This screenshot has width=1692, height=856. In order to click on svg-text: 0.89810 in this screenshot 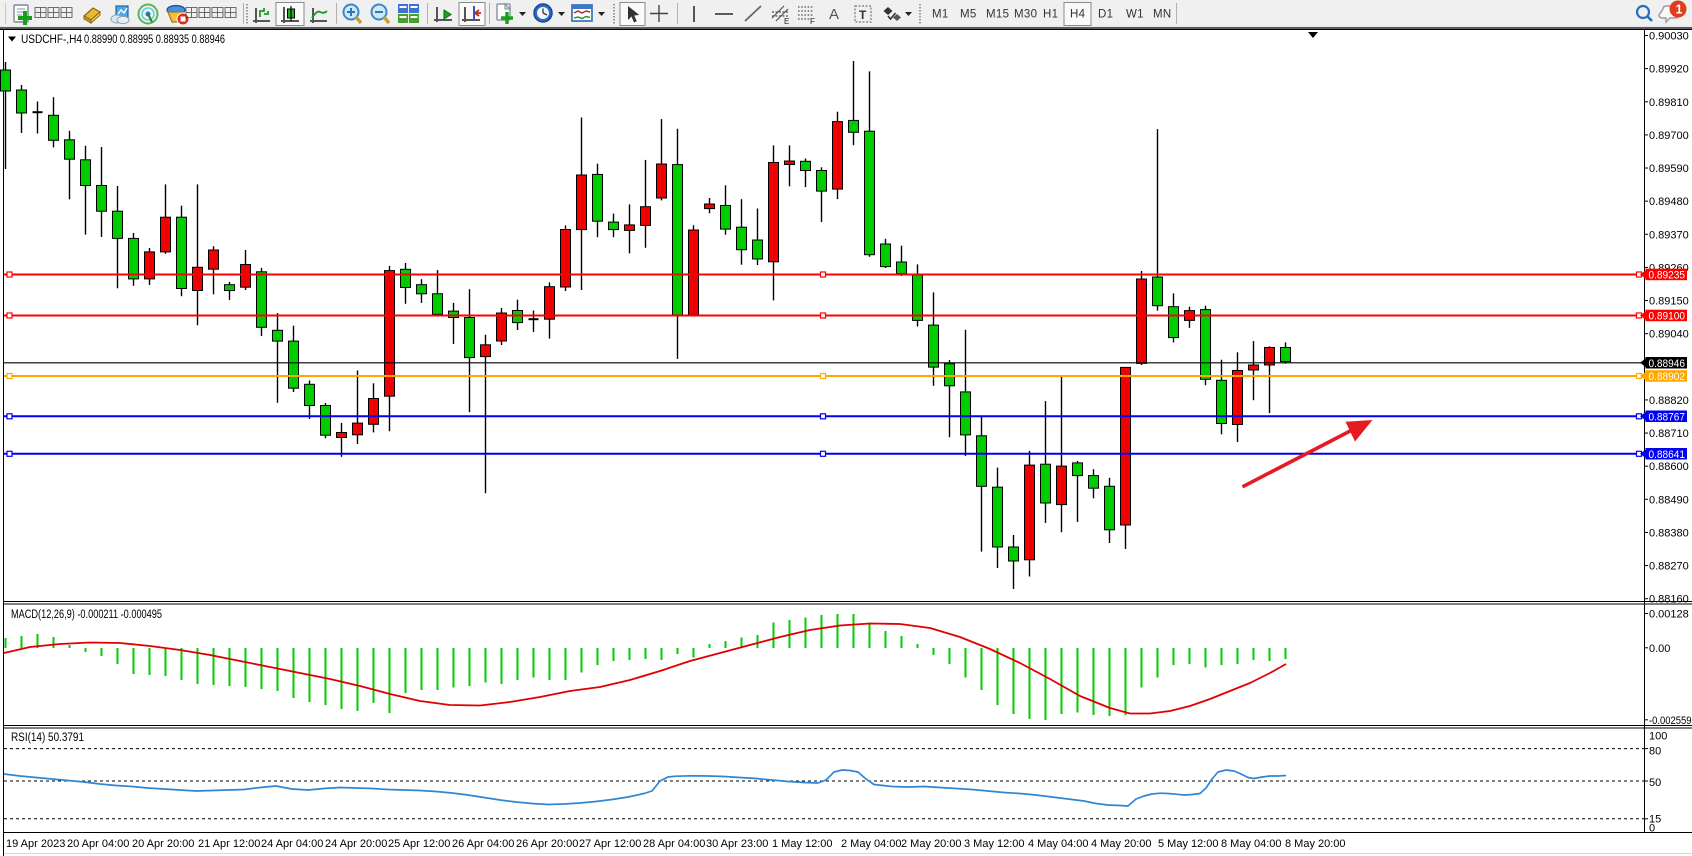, I will do `click(1669, 103)`.